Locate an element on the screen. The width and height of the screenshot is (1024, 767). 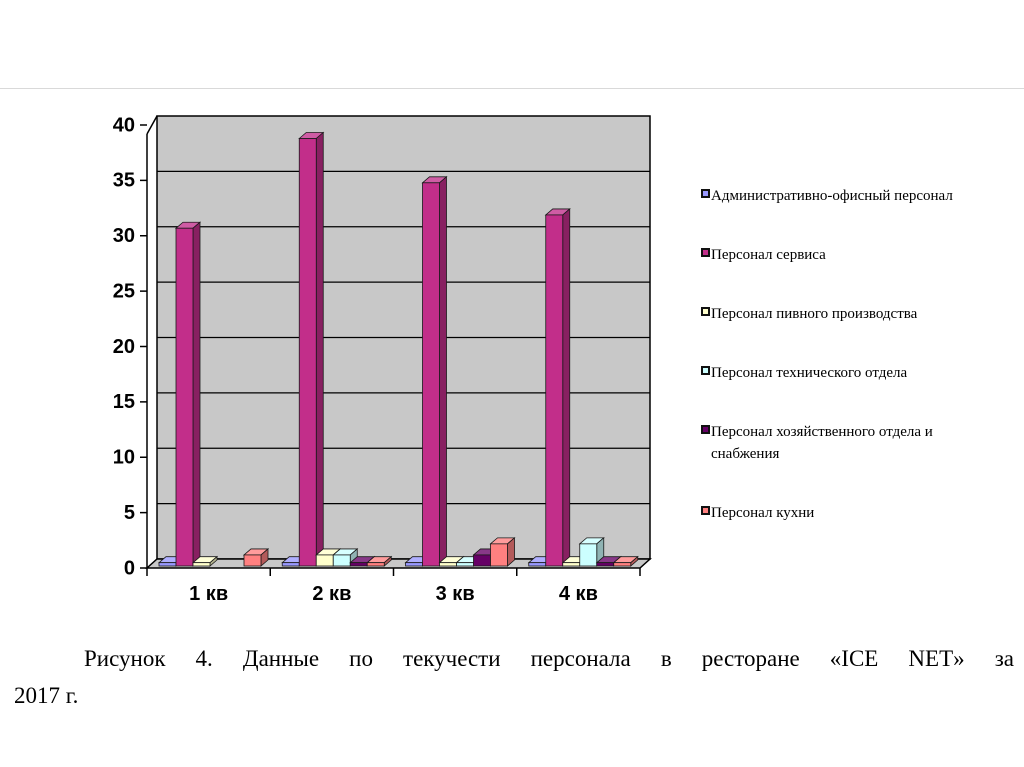
legend-item: Персонал пивного производства is located at coordinates (861, 314).